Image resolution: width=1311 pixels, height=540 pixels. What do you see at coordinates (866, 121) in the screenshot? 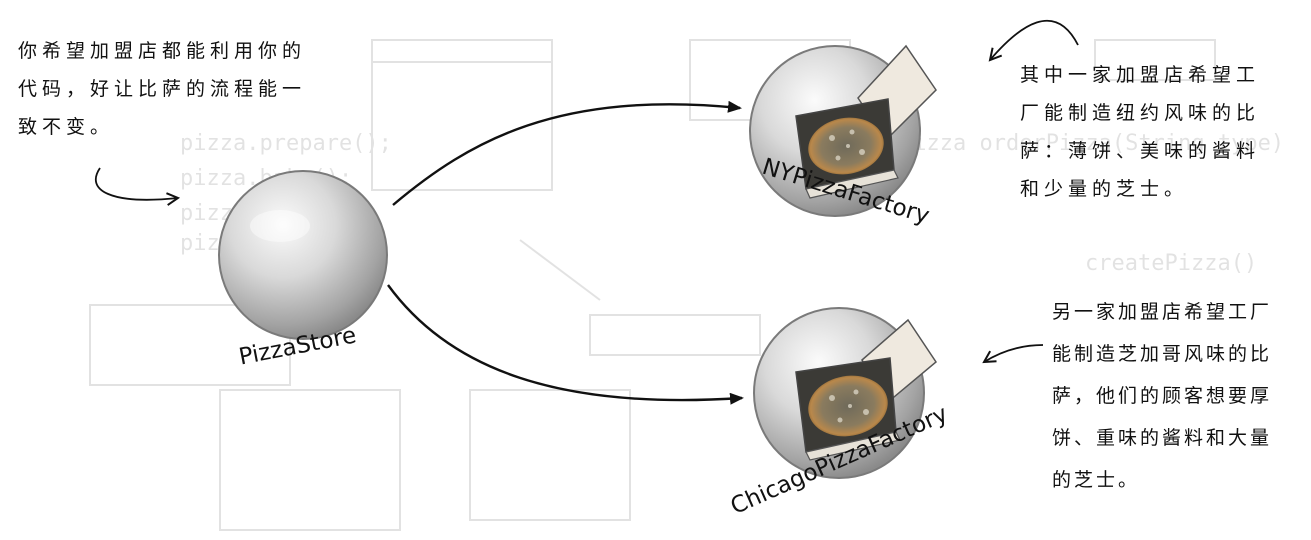
I see `ny-pizza-box-icon` at bounding box center [866, 121].